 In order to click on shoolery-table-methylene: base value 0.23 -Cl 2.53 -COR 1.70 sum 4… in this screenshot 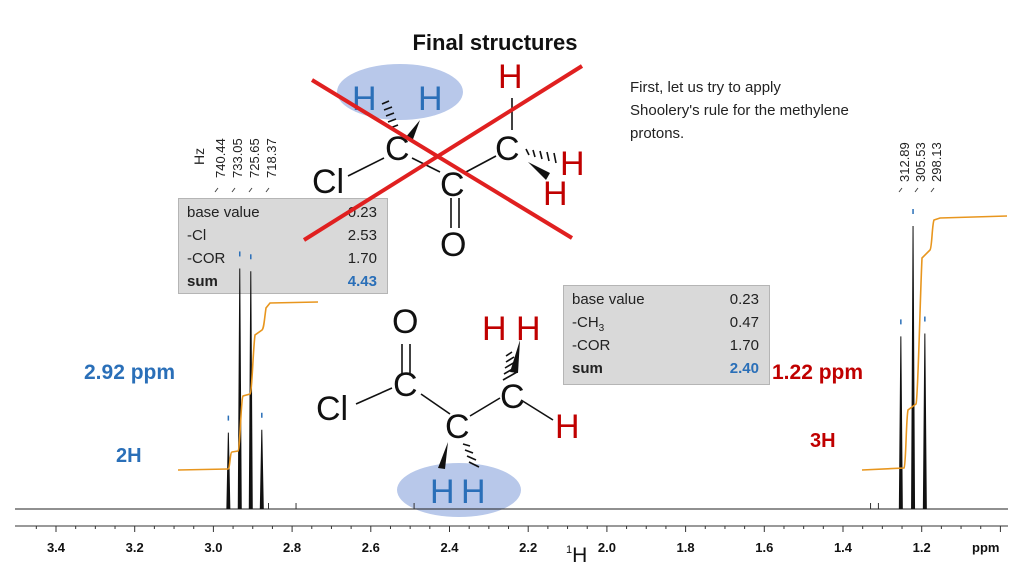, I will do `click(283, 246)`.